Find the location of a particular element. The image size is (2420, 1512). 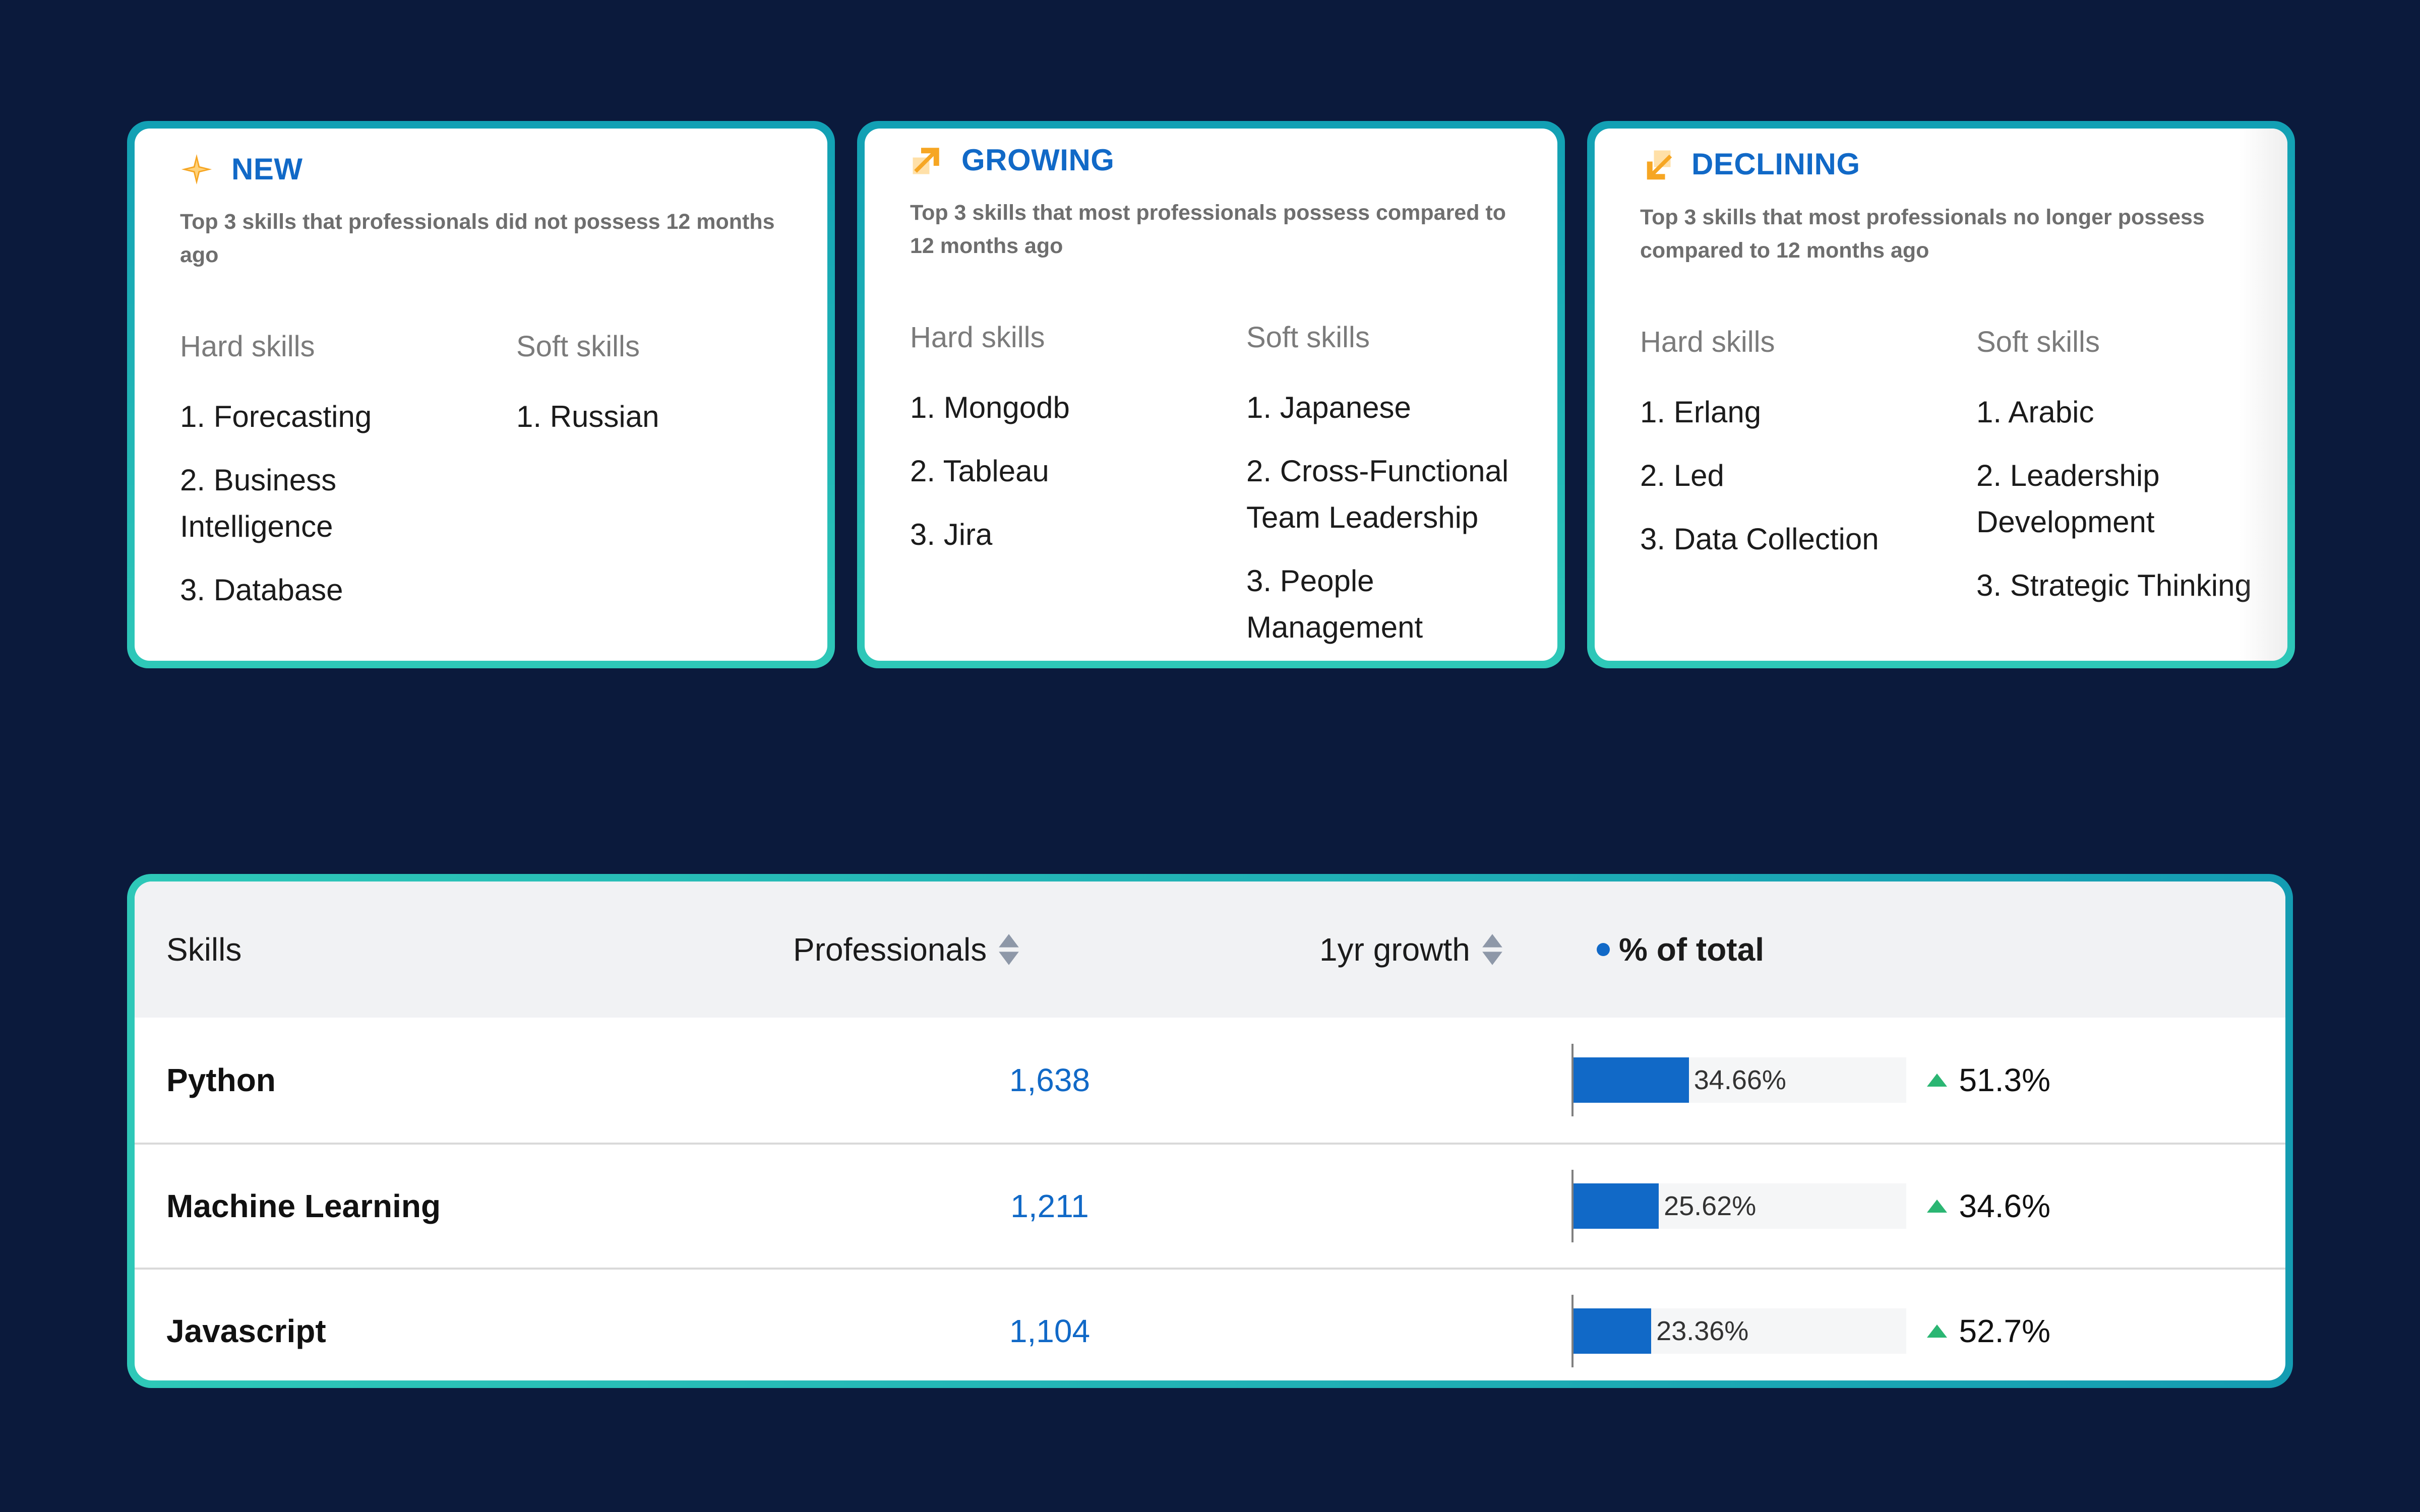

percent-label: 34.66% is located at coordinates (1739, 1080).